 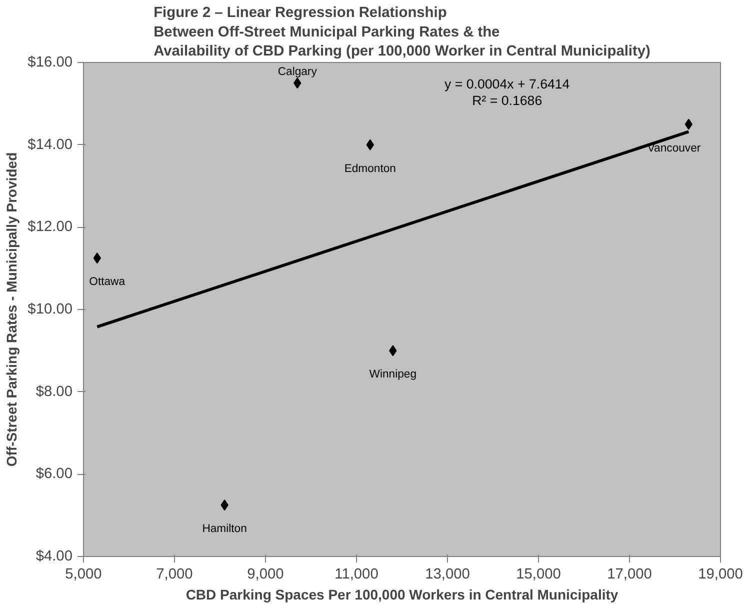 I want to click on x-tick-label: 11,000, so click(x=356, y=574).